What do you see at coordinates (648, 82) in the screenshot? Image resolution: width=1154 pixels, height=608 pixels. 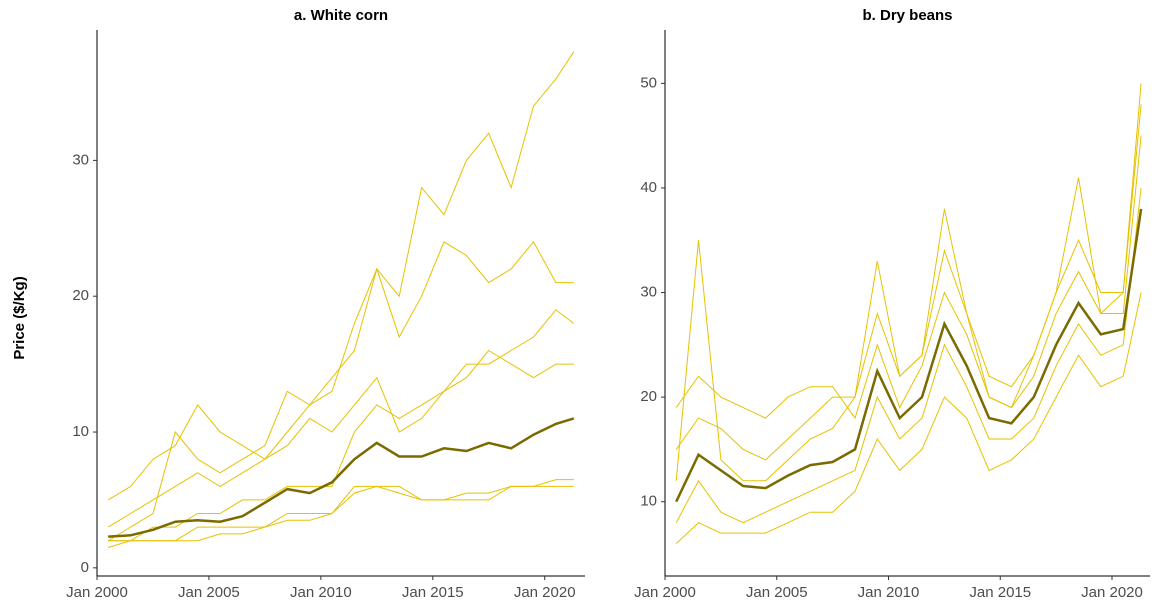 I see `y-tick-label: 50` at bounding box center [648, 82].